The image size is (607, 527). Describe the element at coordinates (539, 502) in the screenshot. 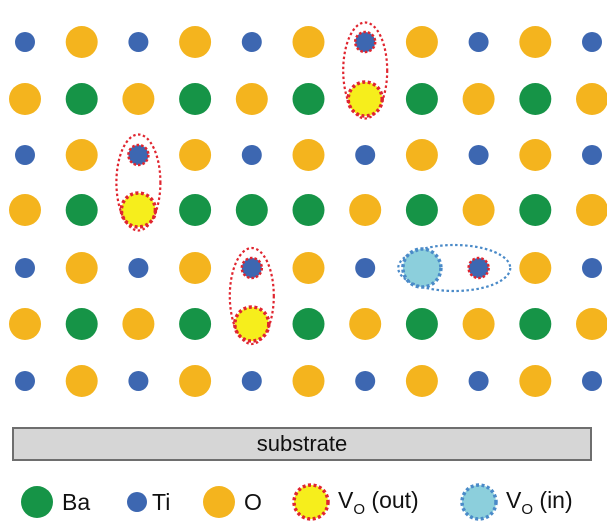

I see `legend-label-vo-in: VO (in)` at that location.